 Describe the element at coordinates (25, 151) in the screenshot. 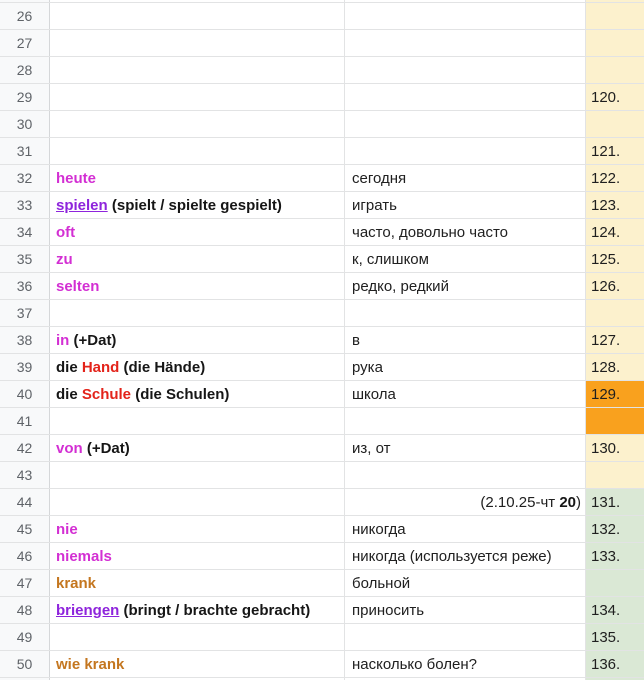

I see `row-number-header: 31` at that location.